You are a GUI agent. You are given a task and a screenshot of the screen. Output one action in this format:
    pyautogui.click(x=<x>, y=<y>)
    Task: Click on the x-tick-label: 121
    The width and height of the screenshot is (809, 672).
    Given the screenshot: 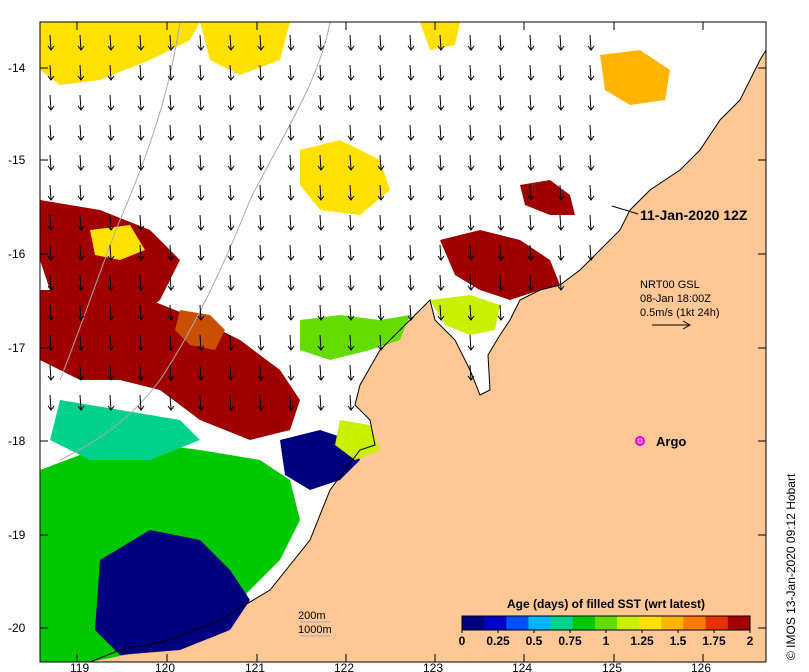 What is the action you would take?
    pyautogui.click(x=255, y=666)
    